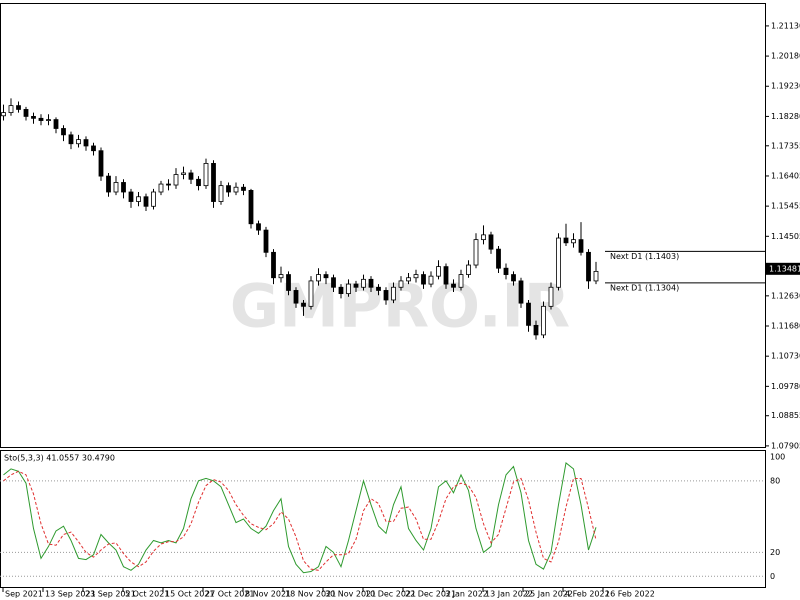 Image resolution: width=800 pixels, height=600 pixels. I want to click on x-tick-label: 13 Sep 2021, so click(70, 594).